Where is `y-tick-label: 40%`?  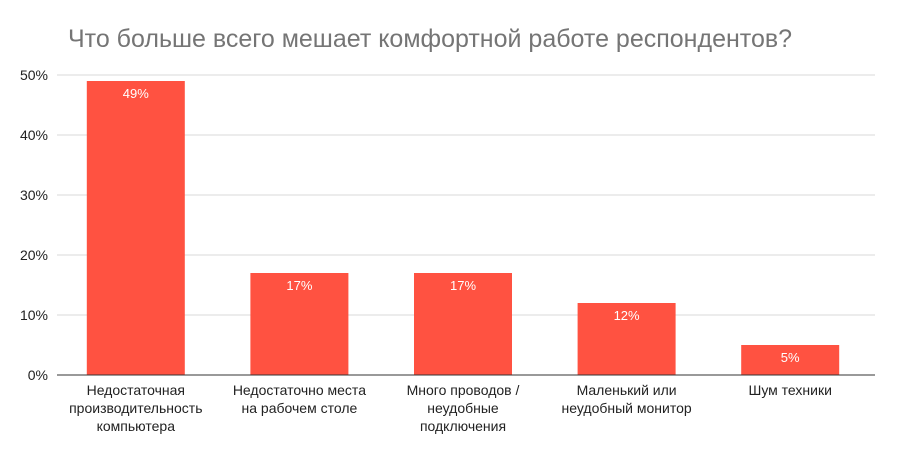
y-tick-label: 40% is located at coordinates (34, 135).